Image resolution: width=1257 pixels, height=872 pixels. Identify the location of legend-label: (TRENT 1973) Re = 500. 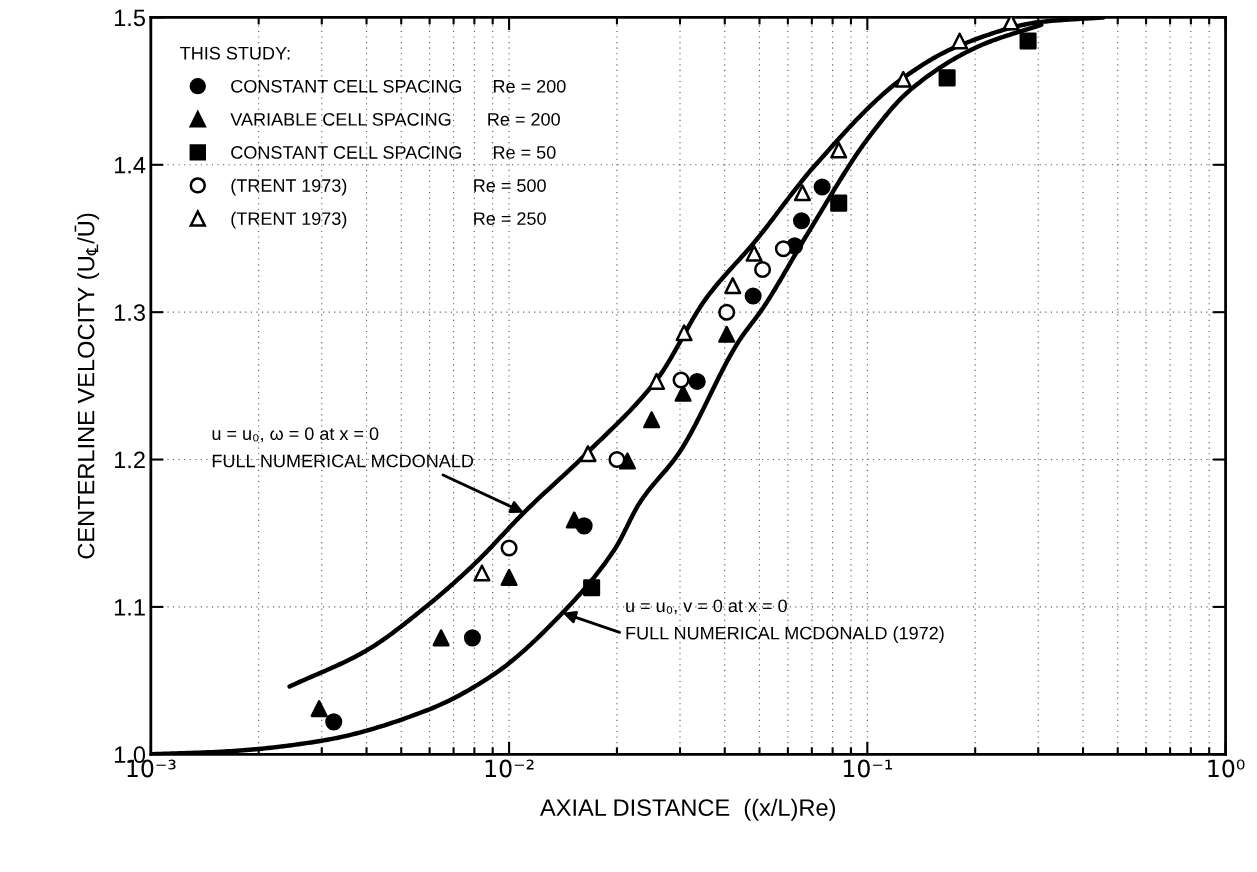
(388, 187).